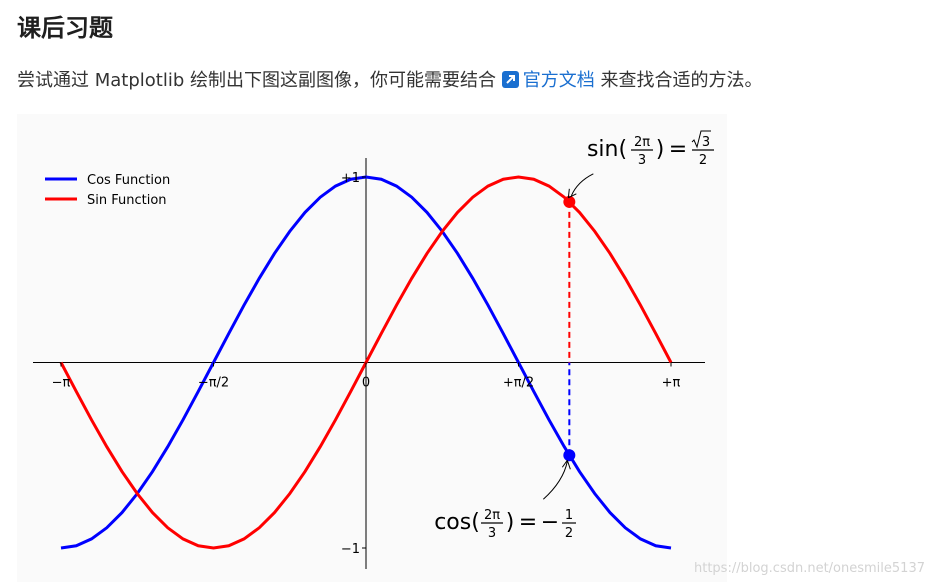 This screenshot has width=933, height=582. Describe the element at coordinates (259, 80) in the screenshot. I see `intro-text-before: 尝试通过 Matplotlib 绘制出下图这副图像，你可能需要结合` at that location.